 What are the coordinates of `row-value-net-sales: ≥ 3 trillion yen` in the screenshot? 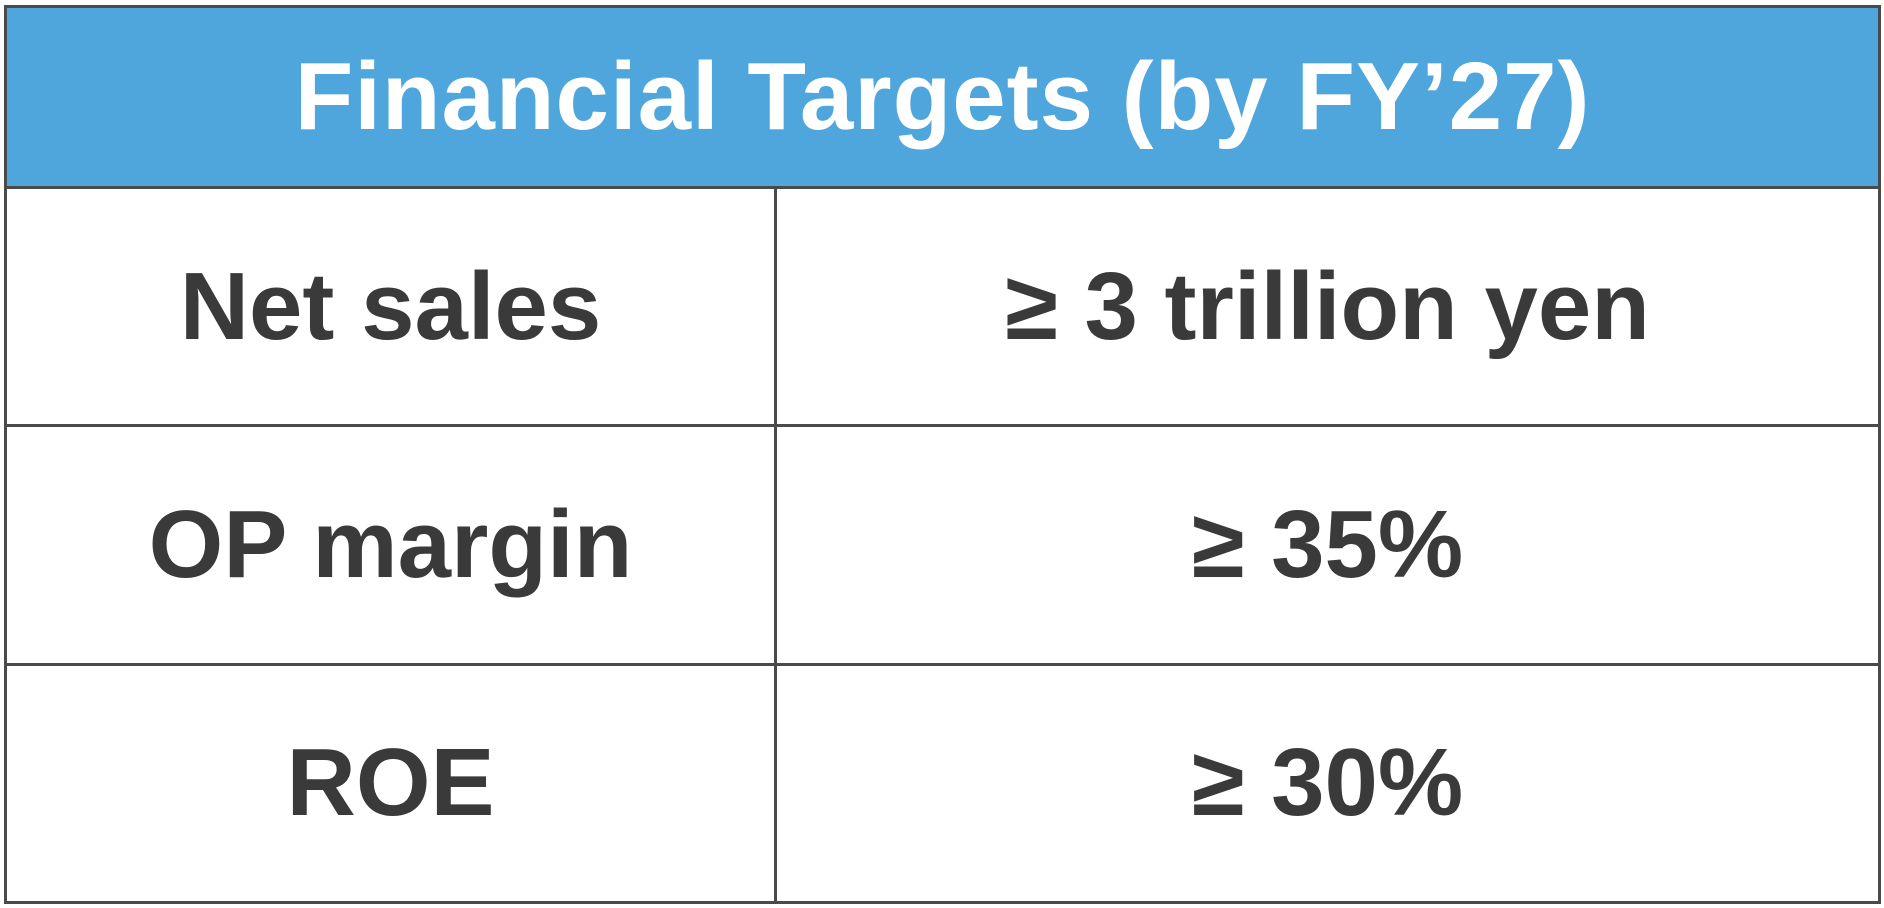 It's located at (1327, 306).